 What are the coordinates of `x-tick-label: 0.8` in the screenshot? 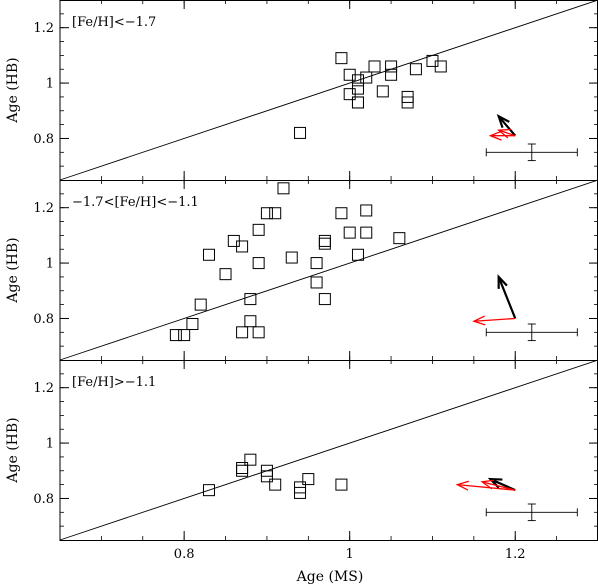 It's located at (184, 554).